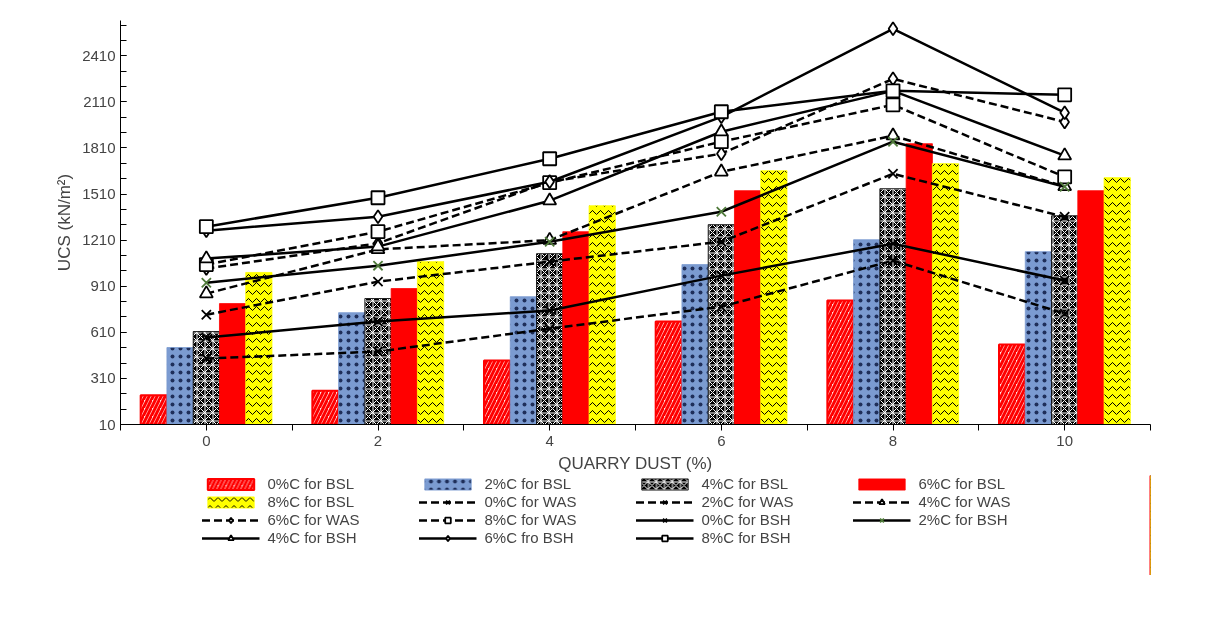 The width and height of the screenshot is (1214, 632). I want to click on y-tick-label: 1810, so click(99, 147).